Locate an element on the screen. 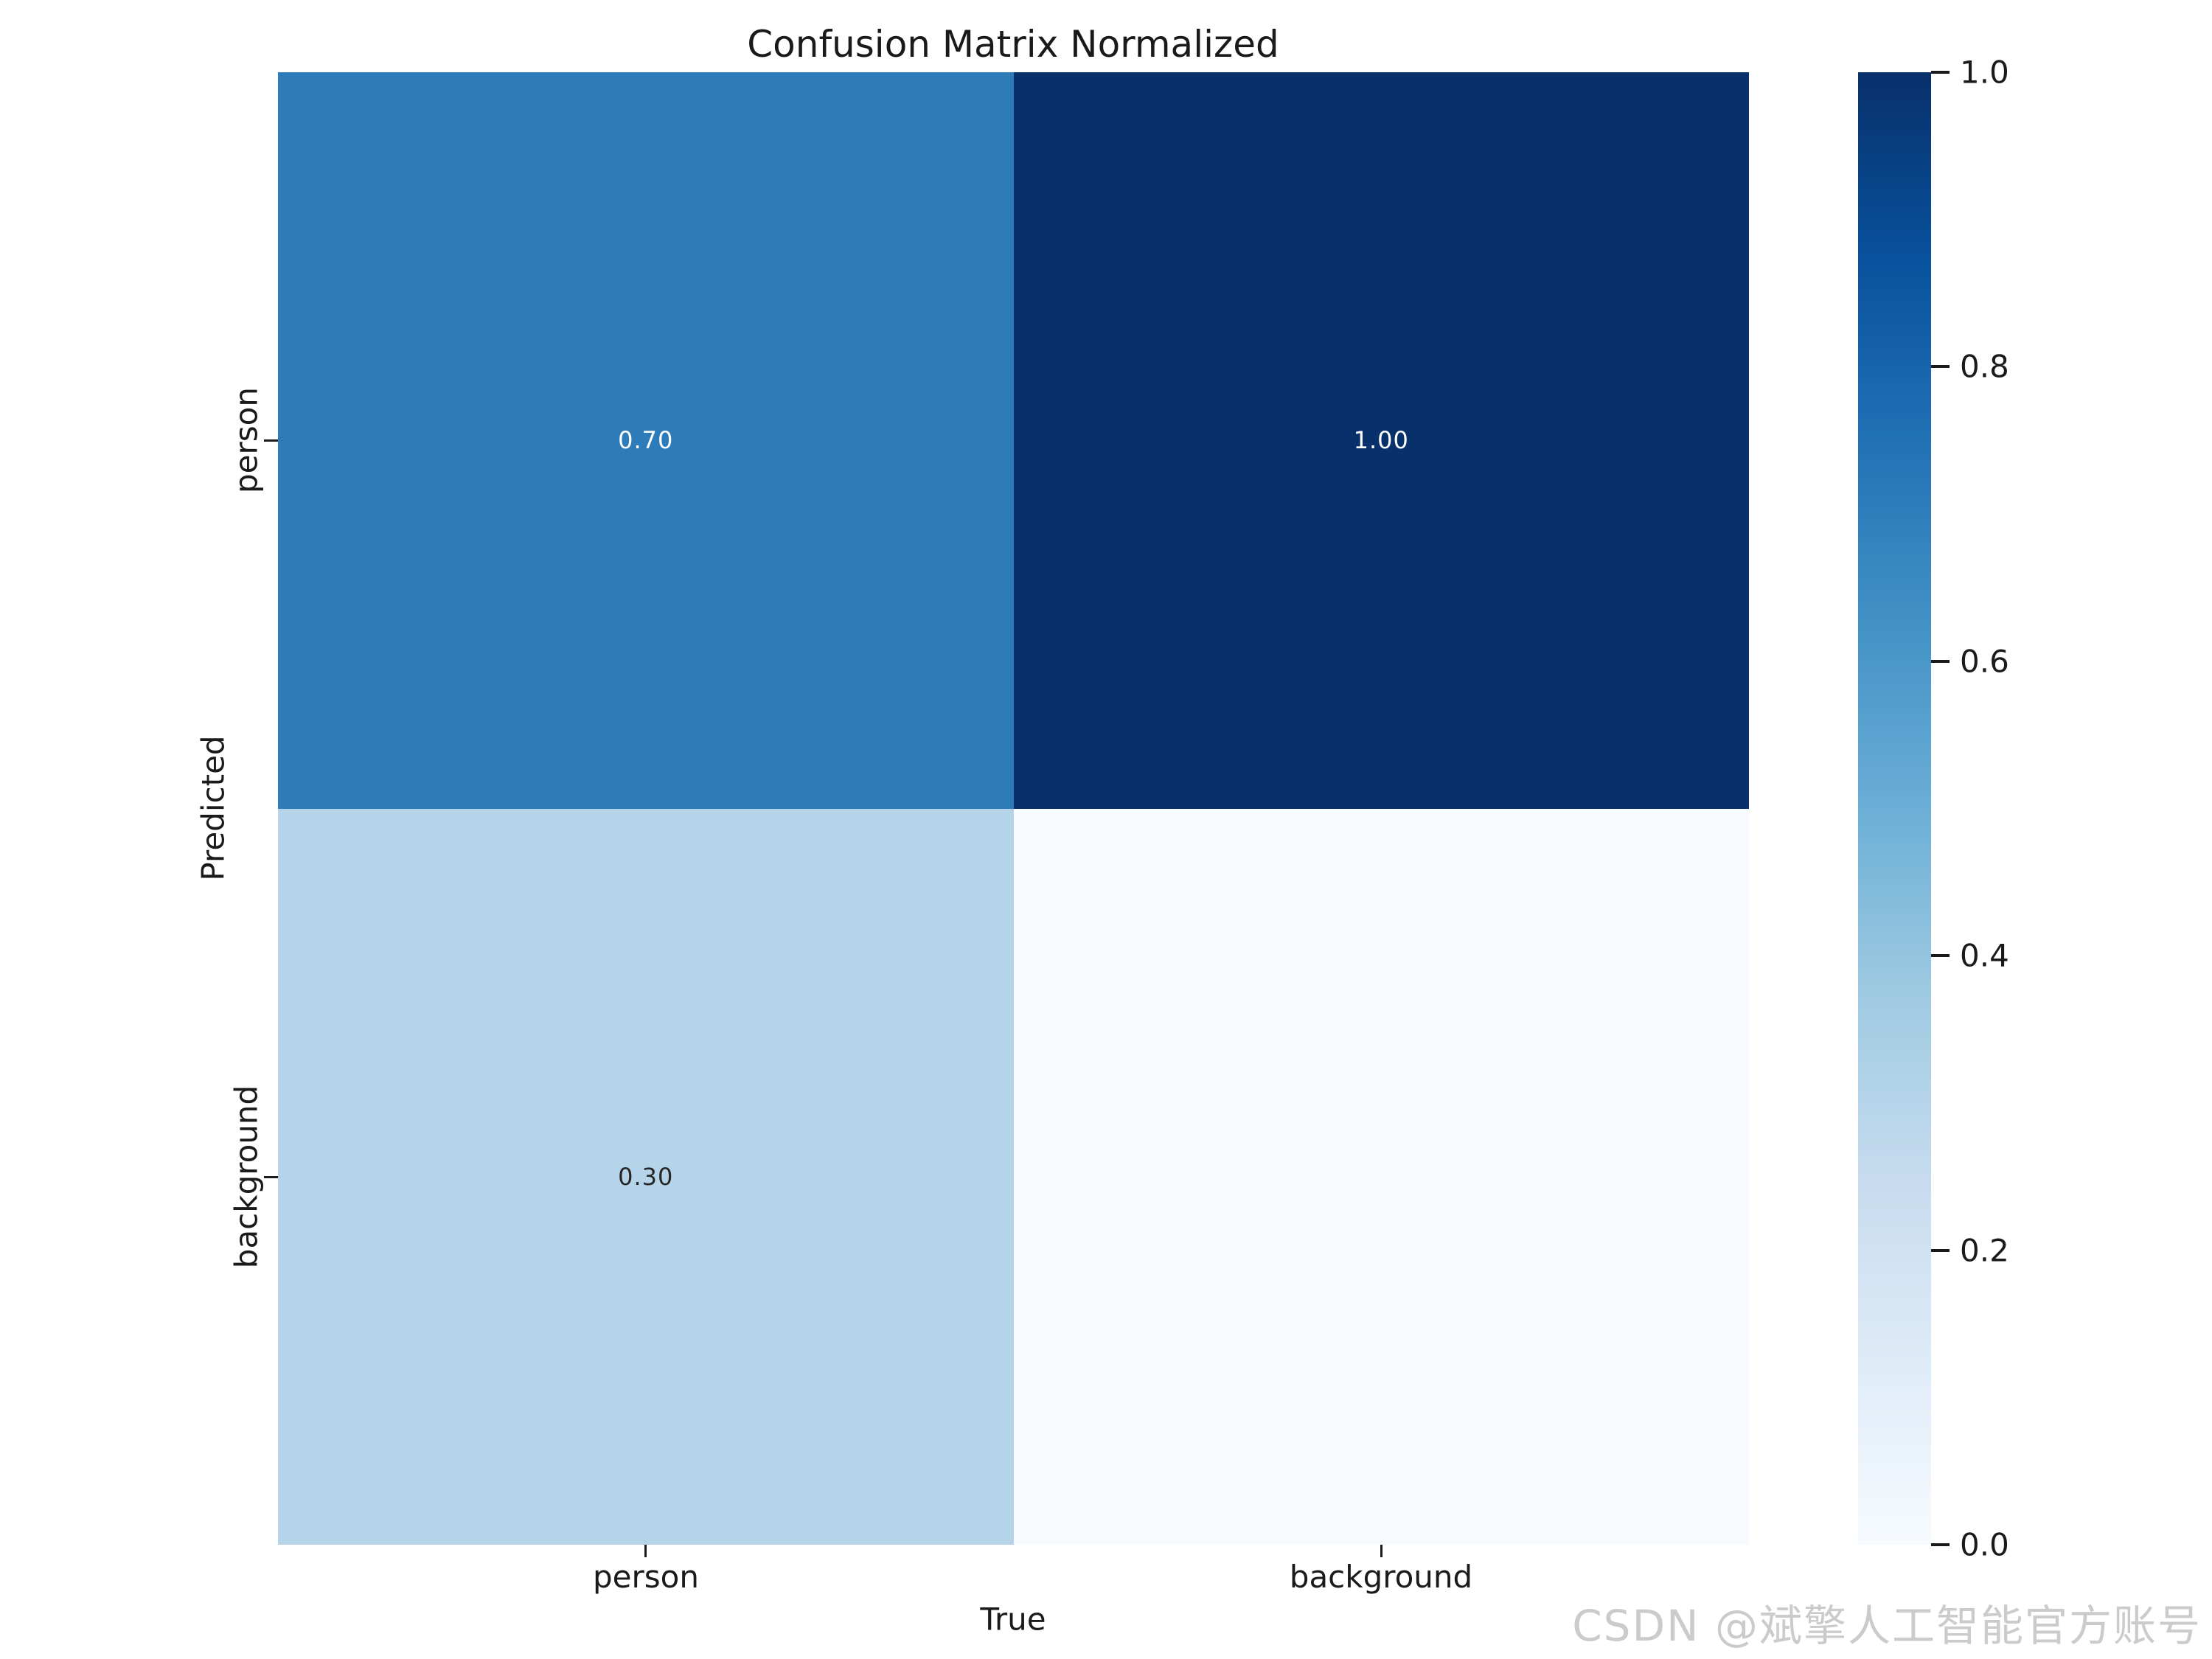  heatmap-cell-background-person: 0.30 is located at coordinates (646, 1176).